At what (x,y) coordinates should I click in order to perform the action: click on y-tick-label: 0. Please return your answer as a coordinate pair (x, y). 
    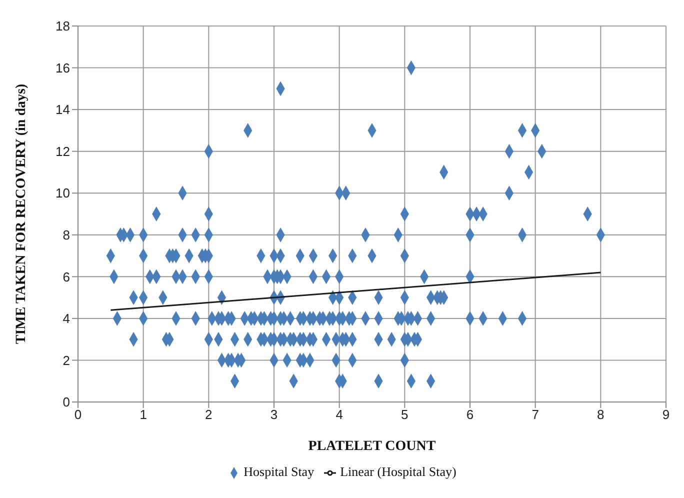
    Looking at the image, I should click on (66, 402).